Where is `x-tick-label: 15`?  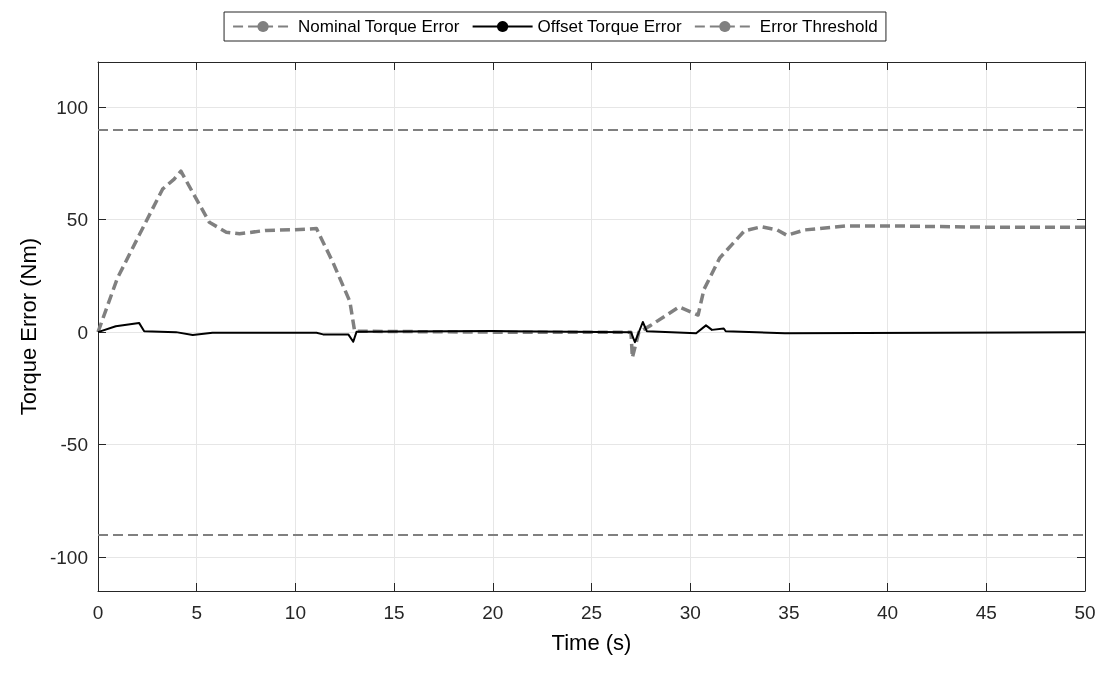 x-tick-label: 15 is located at coordinates (394, 612).